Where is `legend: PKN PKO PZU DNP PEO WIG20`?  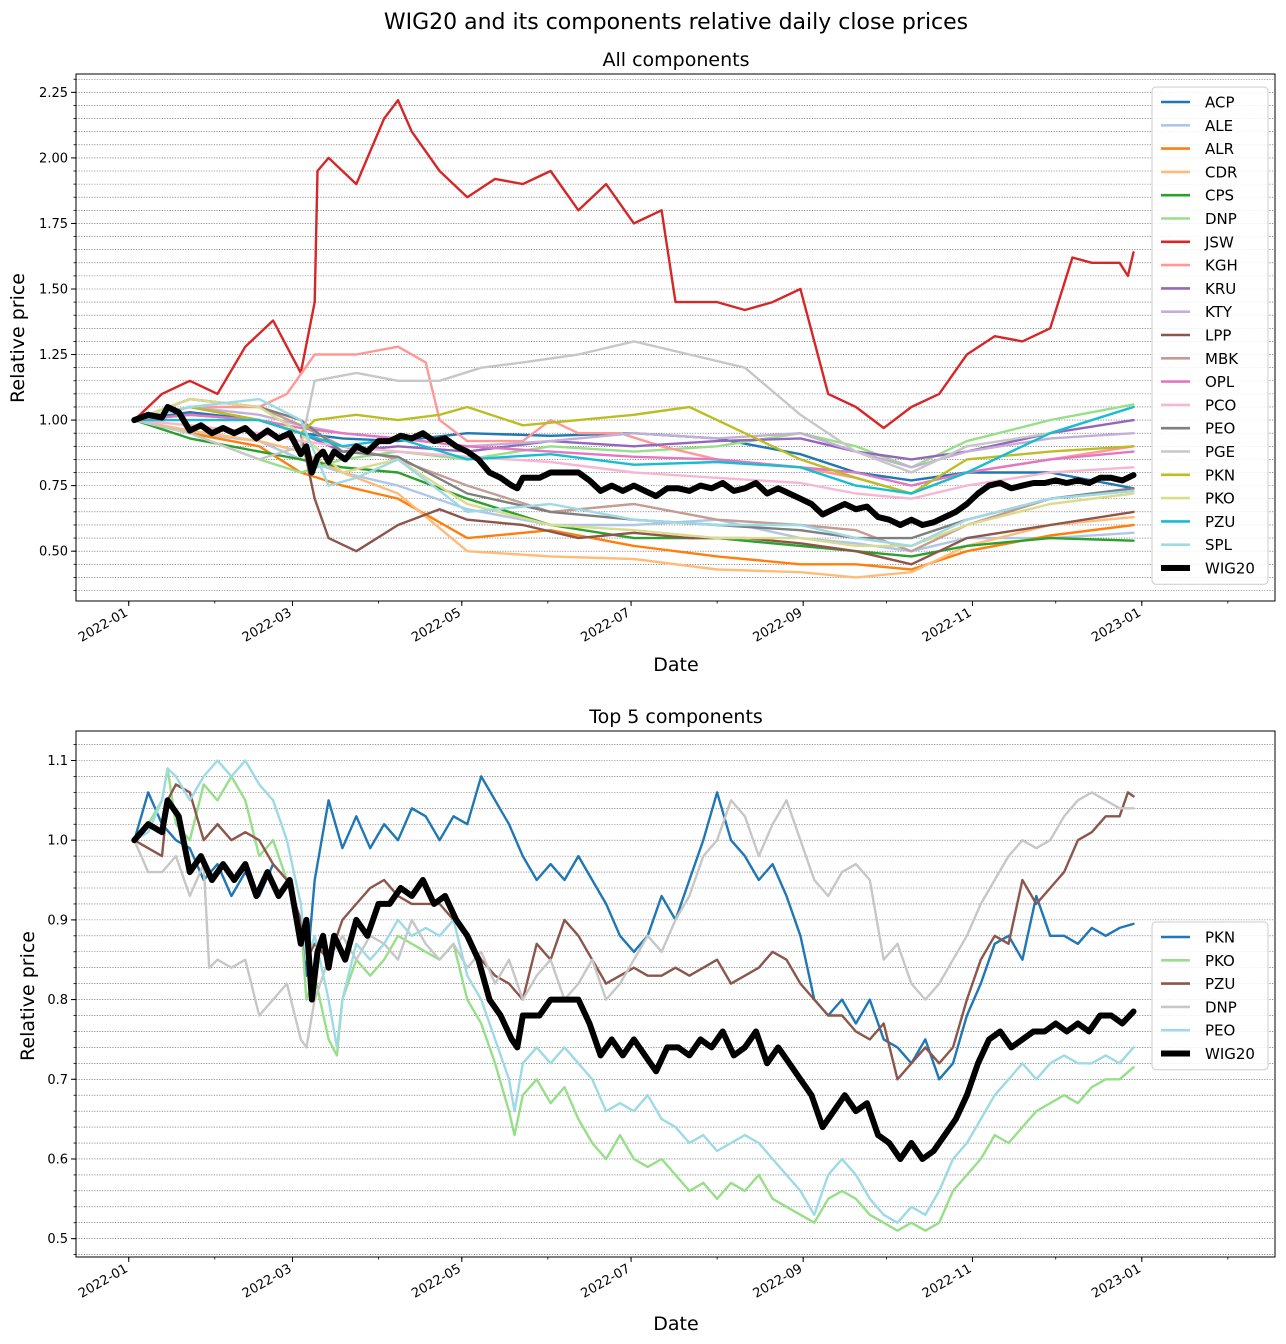
legend: PKN PKO PZU DNP PEO WIG20 is located at coordinates (1210, 996).